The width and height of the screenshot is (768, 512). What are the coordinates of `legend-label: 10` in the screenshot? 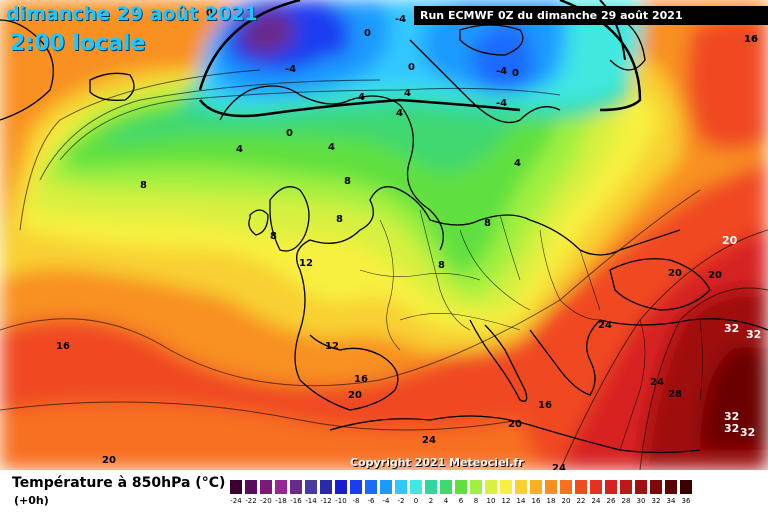 It's located at (491, 501).